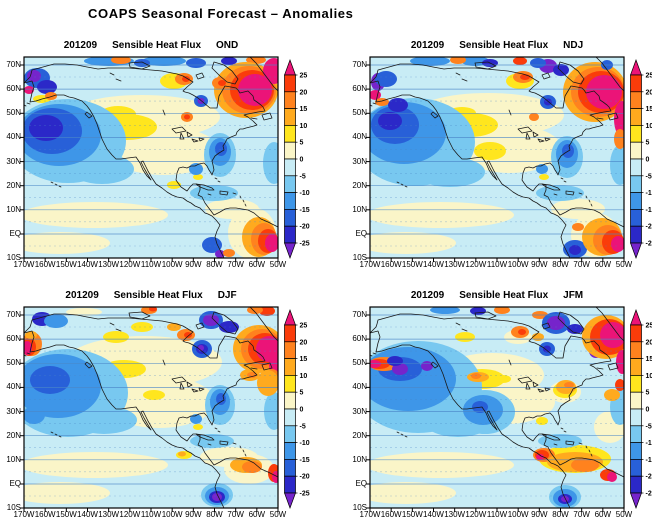  I want to click on panel-season: DJF, so click(227, 295).